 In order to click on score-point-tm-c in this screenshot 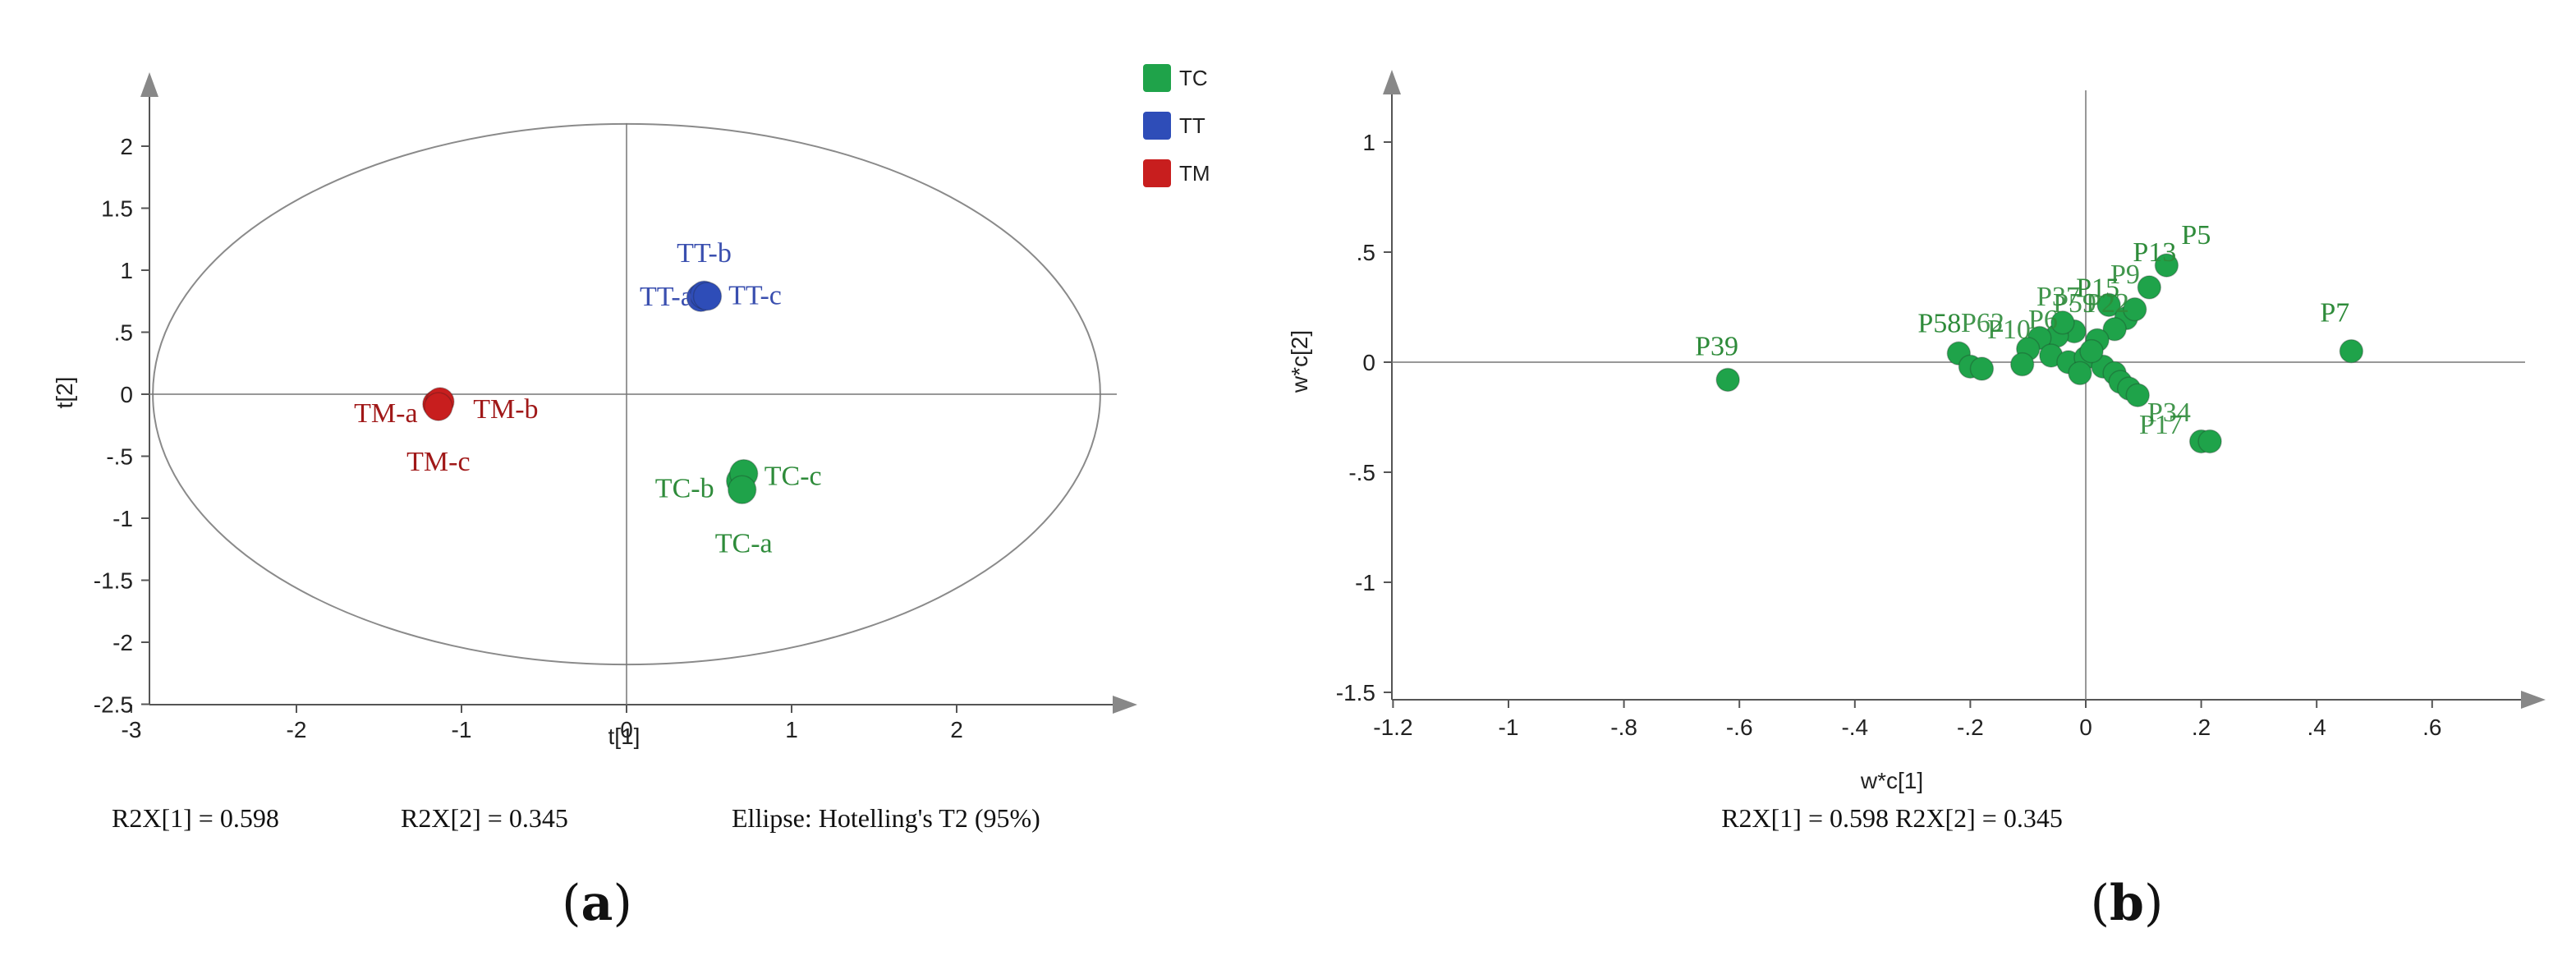, I will do `click(438, 406)`.